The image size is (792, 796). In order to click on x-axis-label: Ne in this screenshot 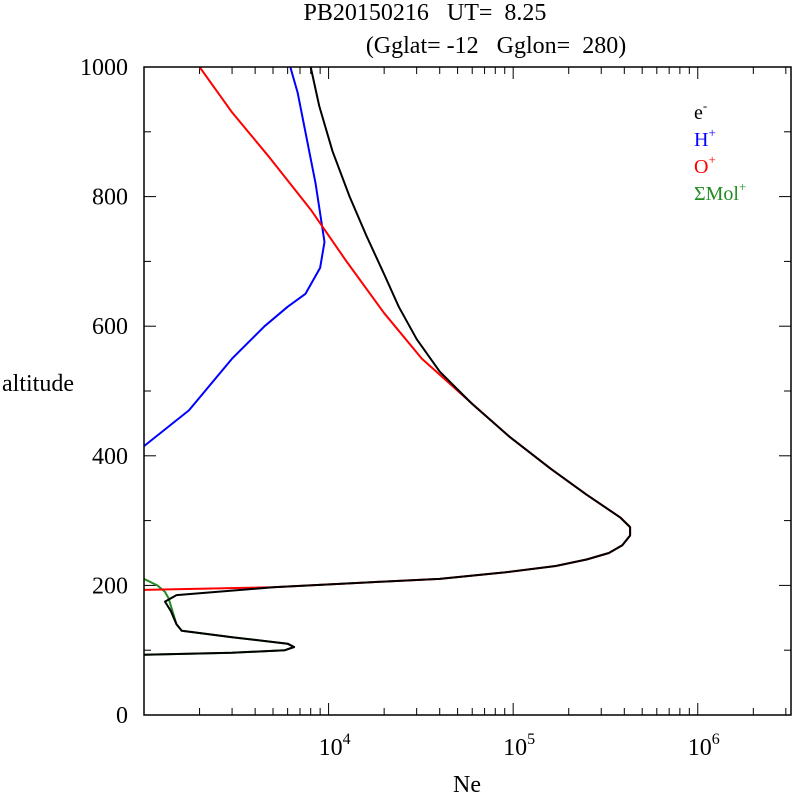, I will do `click(467, 784)`.